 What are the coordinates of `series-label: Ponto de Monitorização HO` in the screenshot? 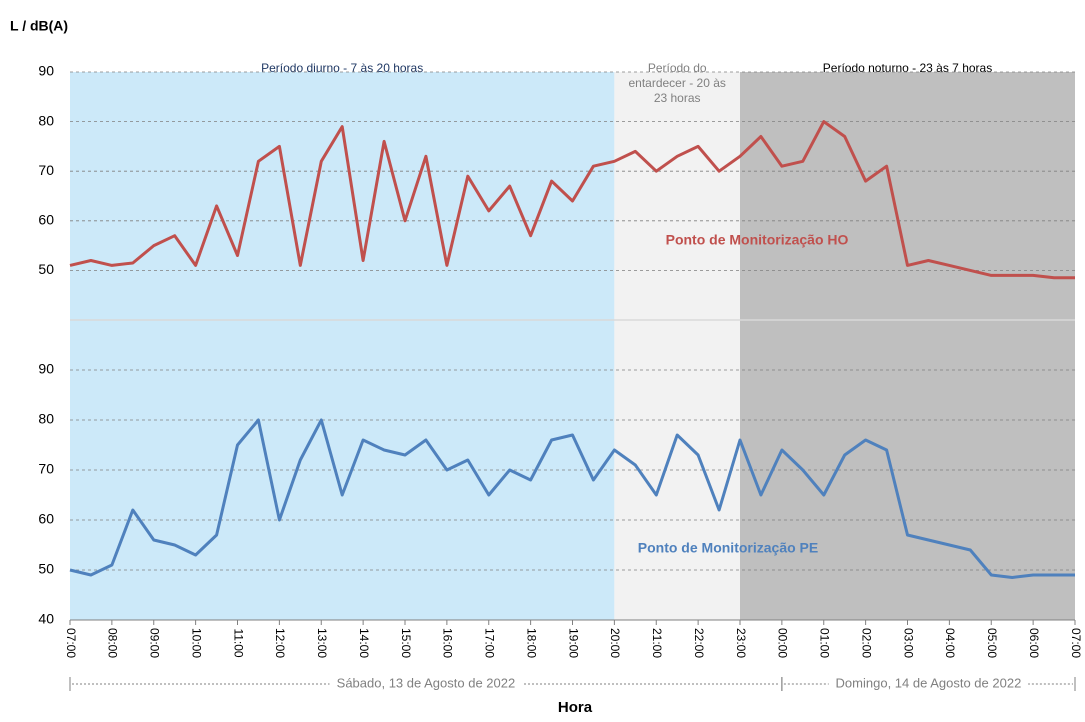 It's located at (757, 240).